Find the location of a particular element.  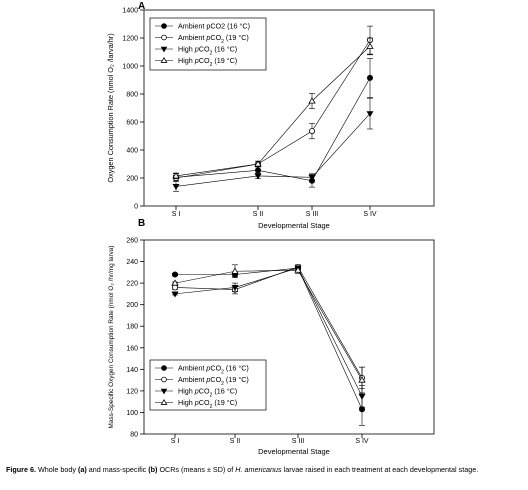

legend-label-a-3: High pCO2 (16 °C) is located at coordinates (207, 51).